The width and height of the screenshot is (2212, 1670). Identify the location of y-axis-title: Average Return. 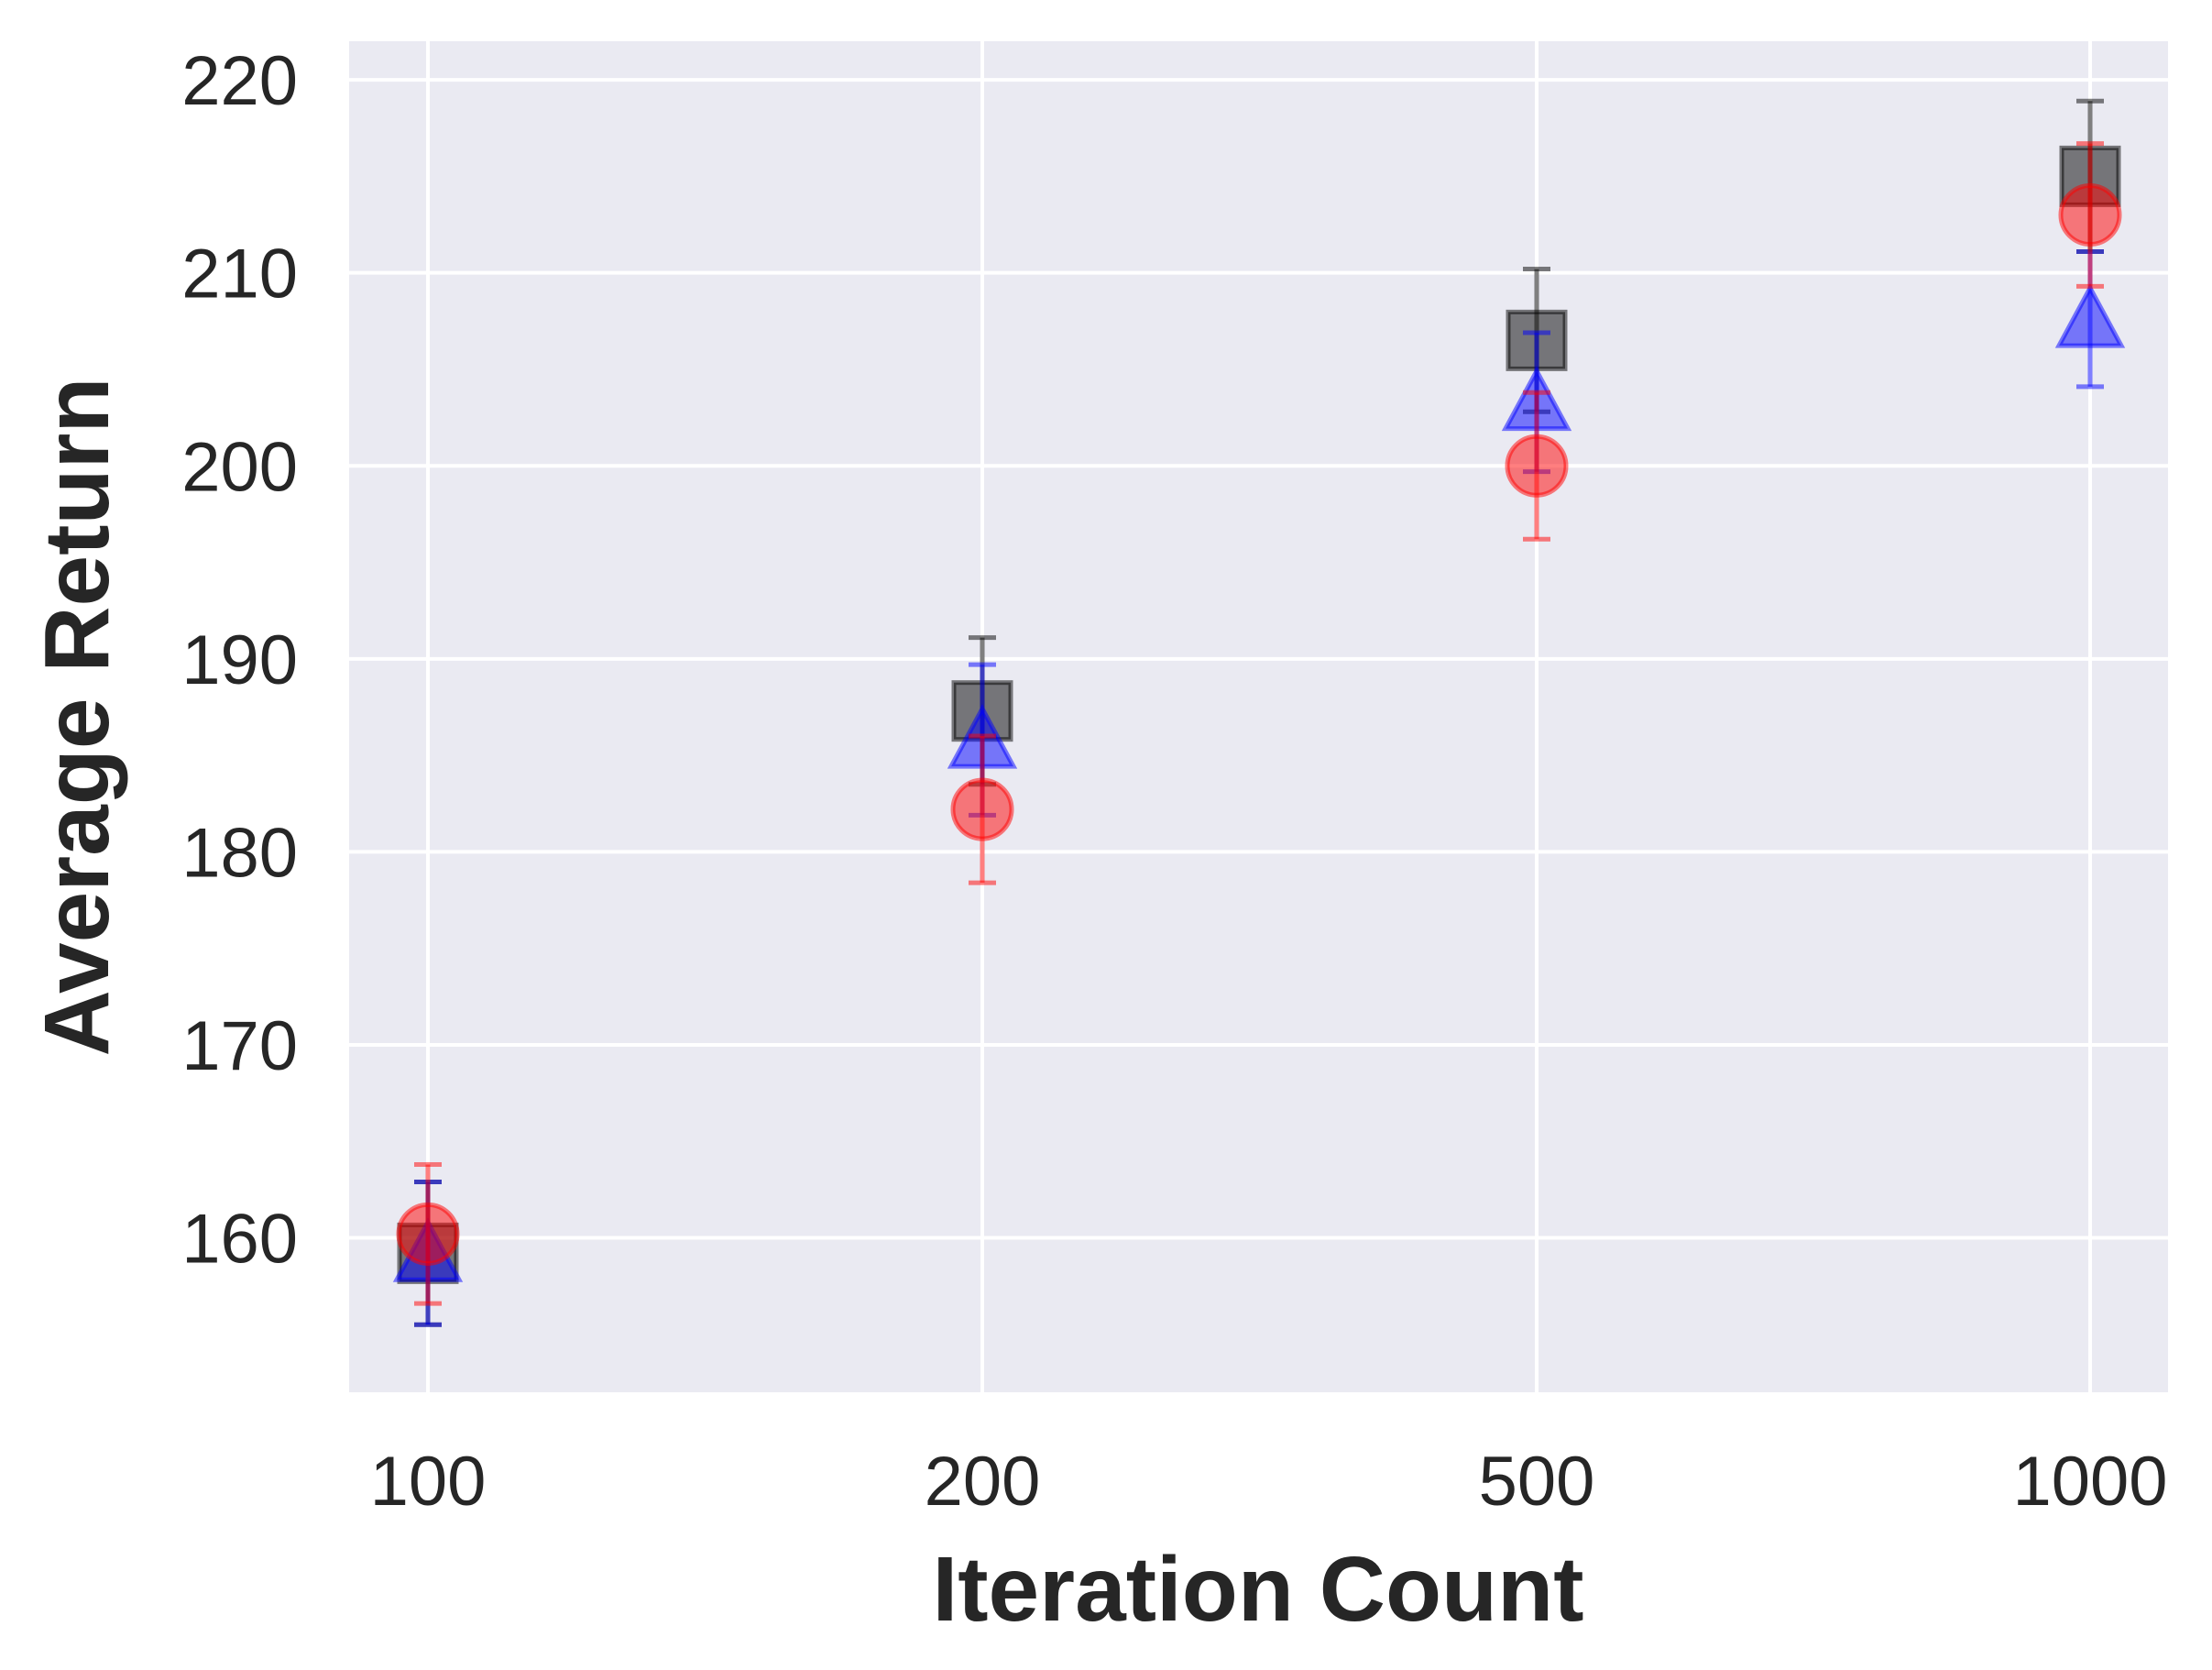
(77, 717).